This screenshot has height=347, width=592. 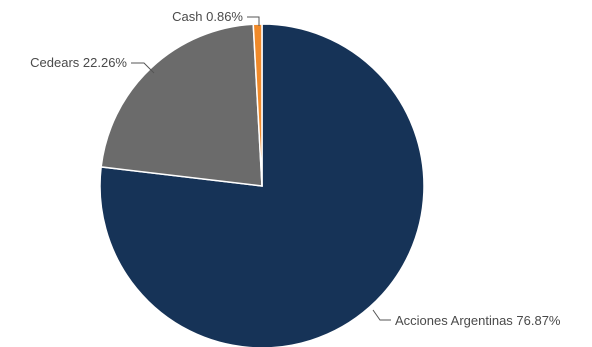 What do you see at coordinates (253, 21) in the screenshot?
I see `leader-line-cash` at bounding box center [253, 21].